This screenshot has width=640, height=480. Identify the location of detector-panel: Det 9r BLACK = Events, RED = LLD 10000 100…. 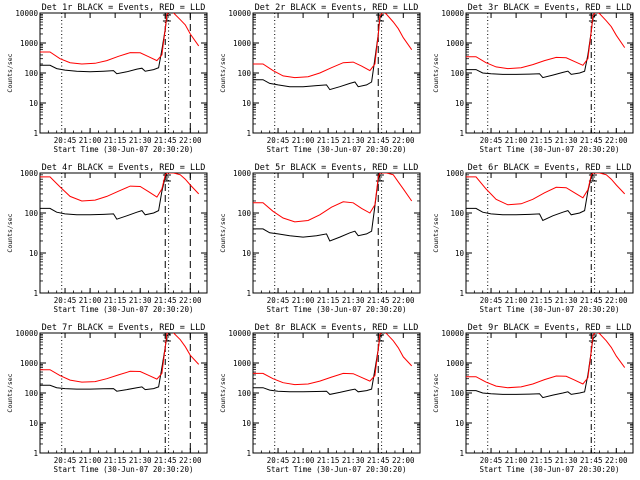
(533, 398).